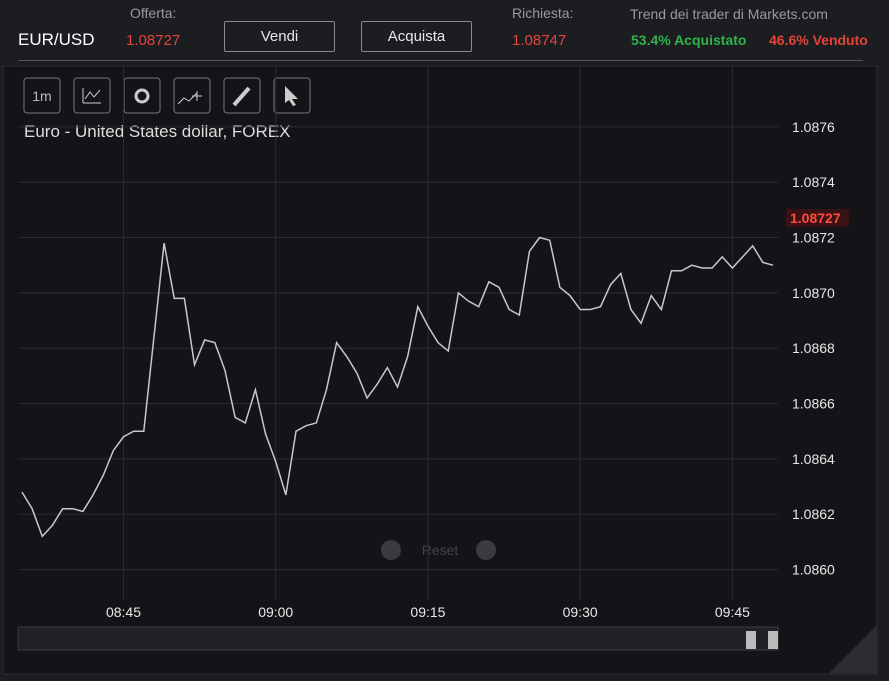 This screenshot has height=681, width=889. Describe the element at coordinates (416, 36) in the screenshot. I see `buy-button: Acquista` at that location.